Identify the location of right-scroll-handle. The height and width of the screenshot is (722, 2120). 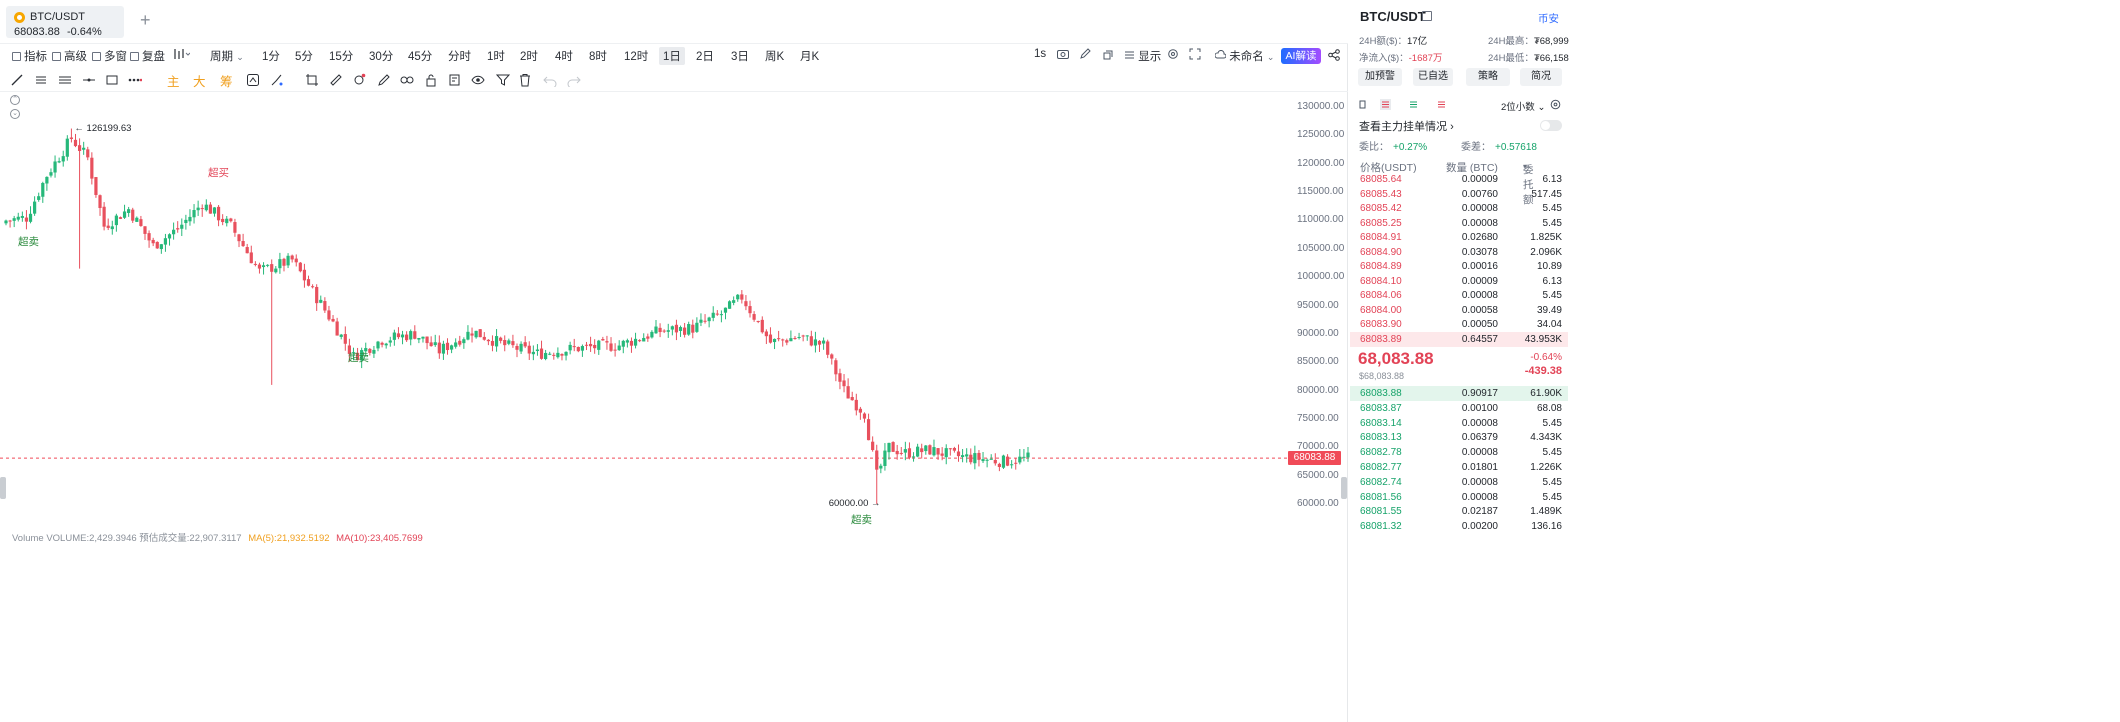
(1344, 488).